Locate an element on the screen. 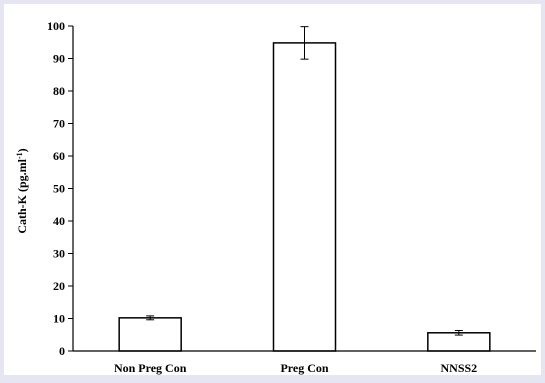 The height and width of the screenshot is (383, 545). y-tick-label: 100 is located at coordinates (56, 26).